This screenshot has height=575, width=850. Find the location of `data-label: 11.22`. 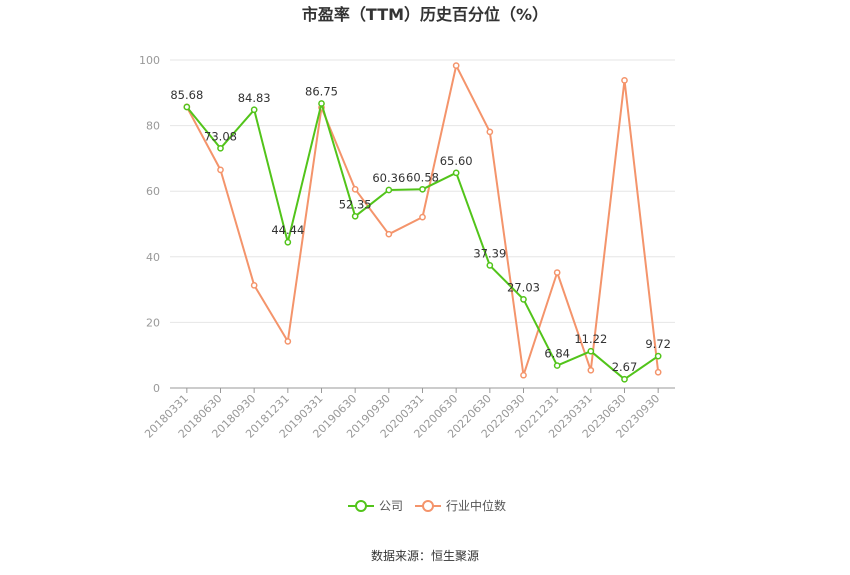

data-label: 11.22 is located at coordinates (590, 339).